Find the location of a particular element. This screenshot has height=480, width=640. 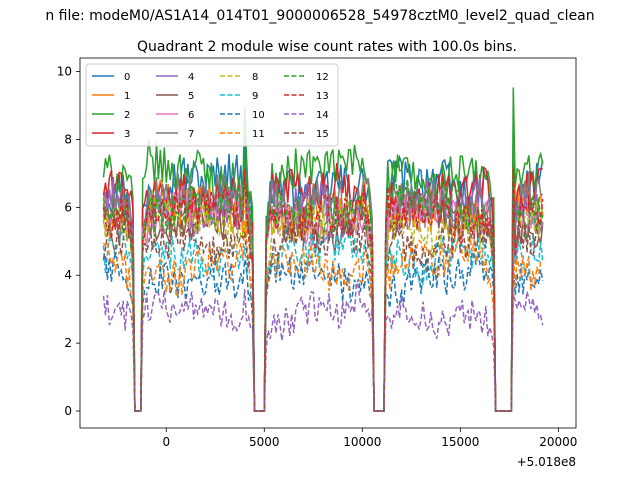

legend-label-4: 4 is located at coordinates (191, 77).